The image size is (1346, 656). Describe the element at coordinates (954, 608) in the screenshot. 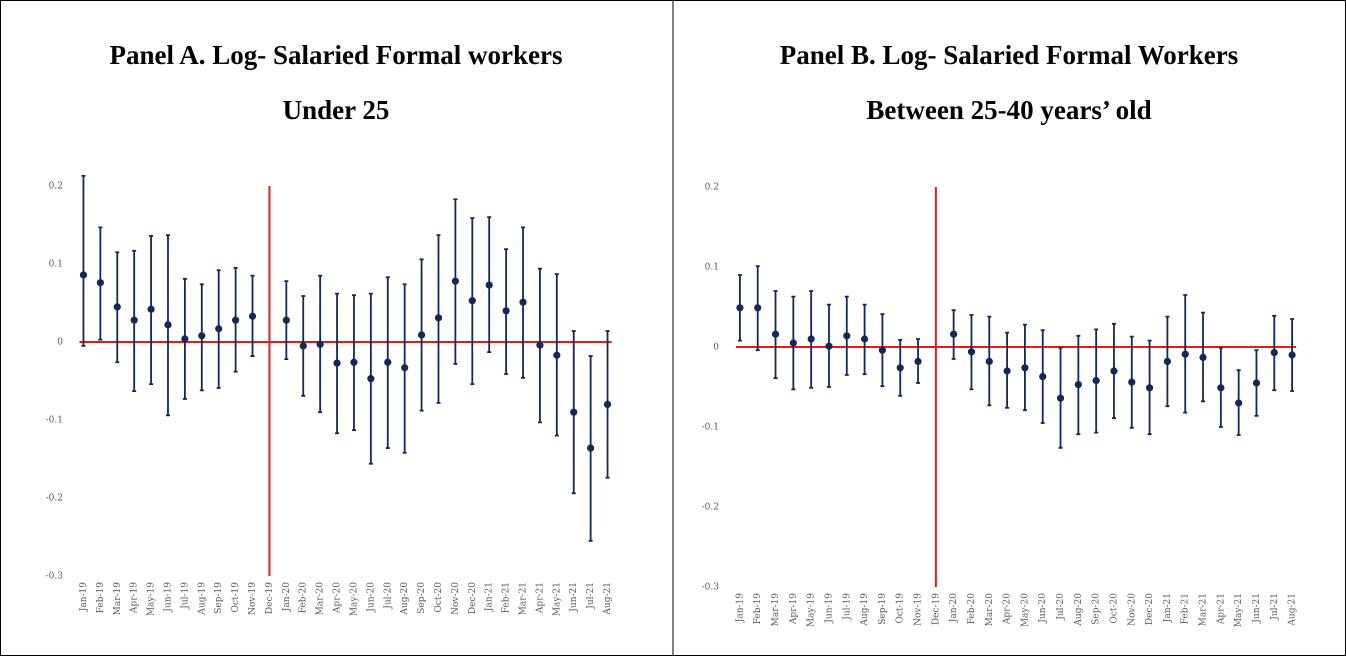

I see `x-tick-label: Jan-20` at that location.